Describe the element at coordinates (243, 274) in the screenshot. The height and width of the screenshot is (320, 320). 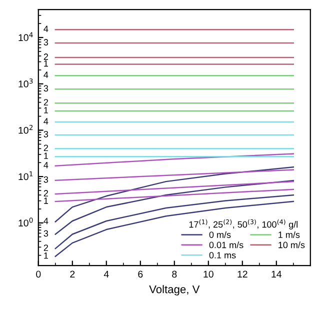
I see `x-tick-label: 12` at that location.